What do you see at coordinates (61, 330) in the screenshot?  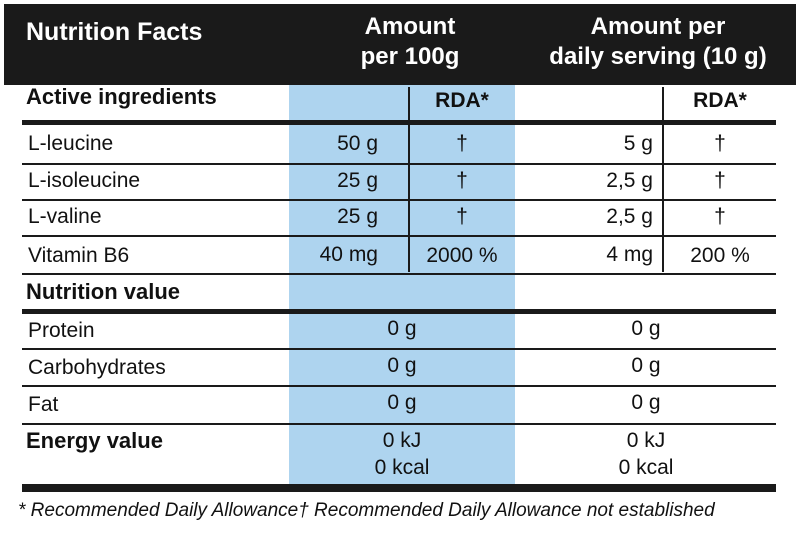 I see `nutrient-name: Protein` at bounding box center [61, 330].